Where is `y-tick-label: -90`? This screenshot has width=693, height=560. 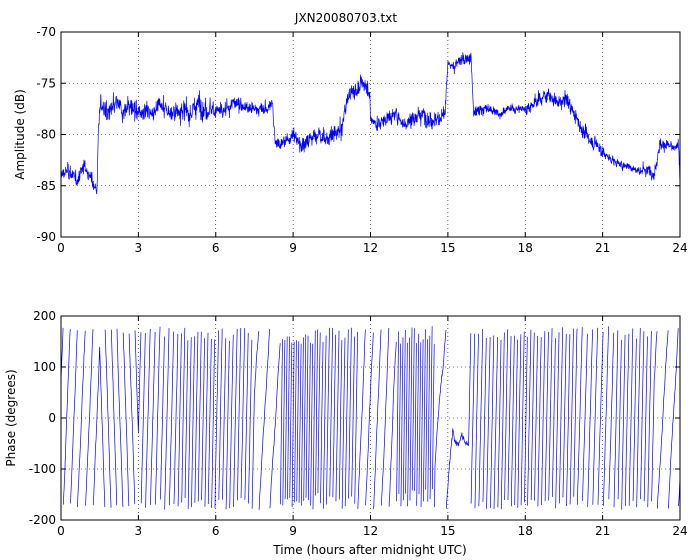 y-tick-label: -90 is located at coordinates (46, 237).